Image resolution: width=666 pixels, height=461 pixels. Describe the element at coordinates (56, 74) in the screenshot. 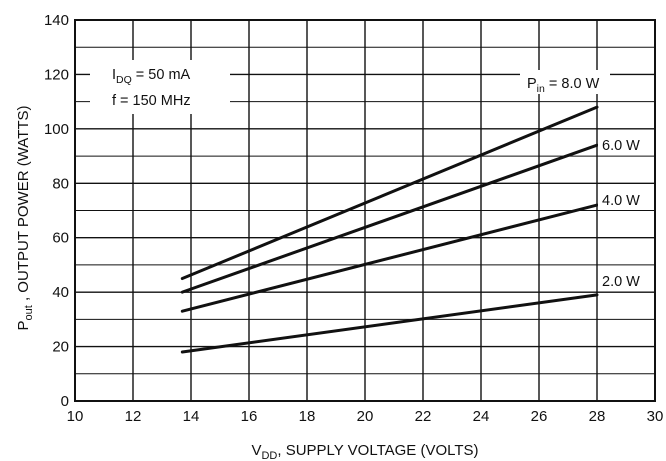

I see `y-tick-label: 120` at that location.